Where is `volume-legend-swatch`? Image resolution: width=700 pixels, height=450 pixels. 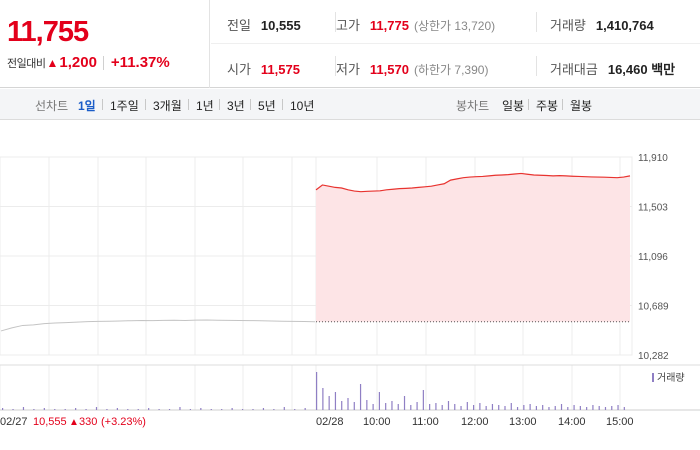 volume-legend-swatch is located at coordinates (653, 377).